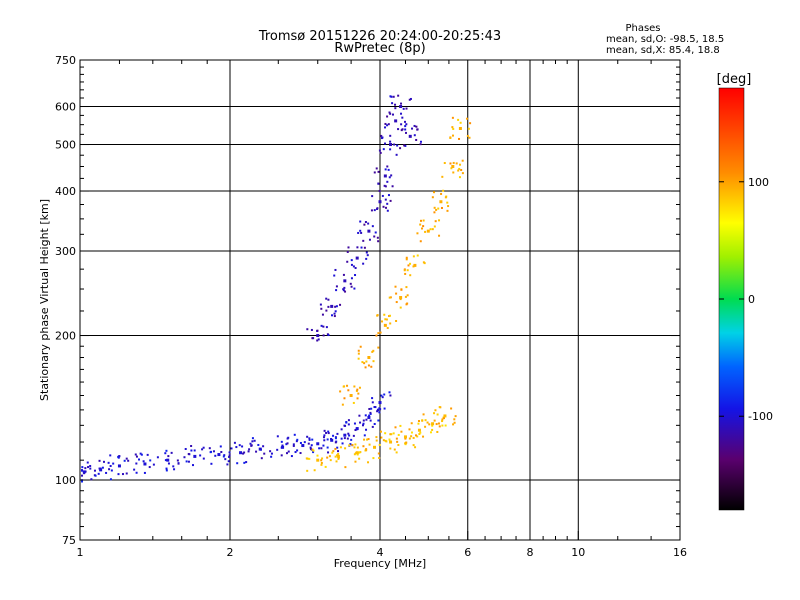 The height and width of the screenshot is (600, 800). Describe the element at coordinates (379, 48) in the screenshot. I see `chart-subtitle: RwPretec (8p)` at that location.